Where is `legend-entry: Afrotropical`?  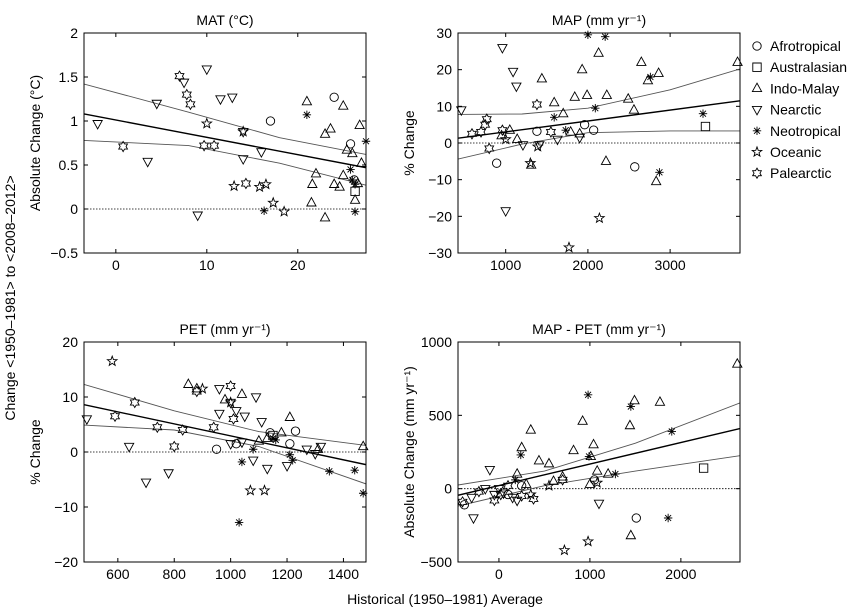 legend-entry: Afrotropical is located at coordinates (796, 46).